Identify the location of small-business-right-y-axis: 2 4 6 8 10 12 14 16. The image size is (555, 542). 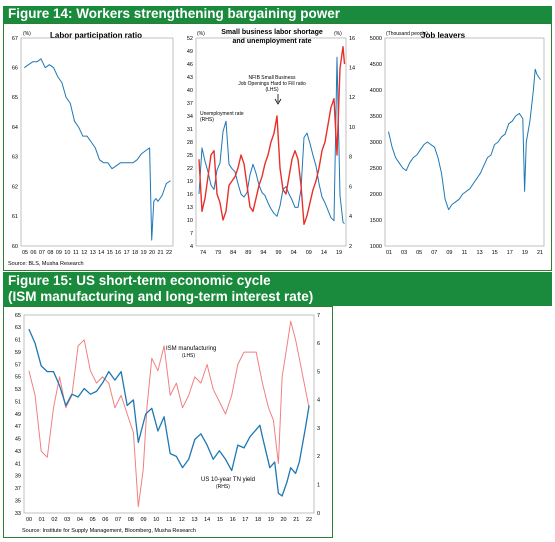
(352, 143).